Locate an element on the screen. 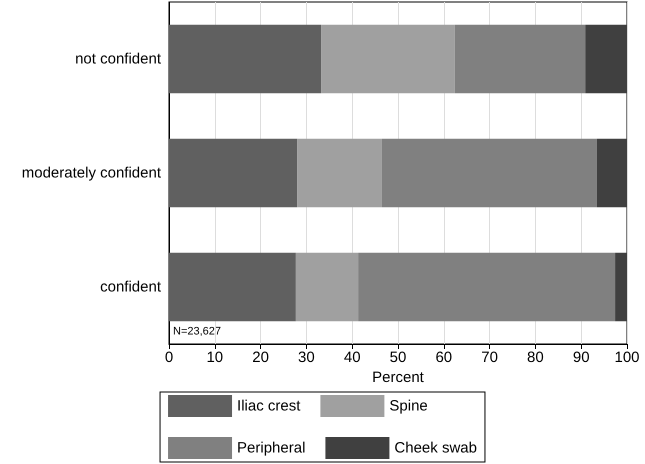  legend-label: Peripheral is located at coordinates (271, 448).